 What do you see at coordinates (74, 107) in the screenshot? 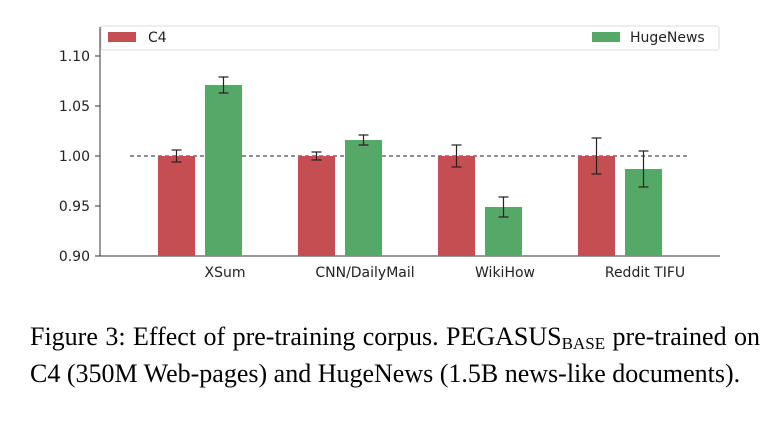
I see `y-tick-label-3: 1.05` at bounding box center [74, 107].